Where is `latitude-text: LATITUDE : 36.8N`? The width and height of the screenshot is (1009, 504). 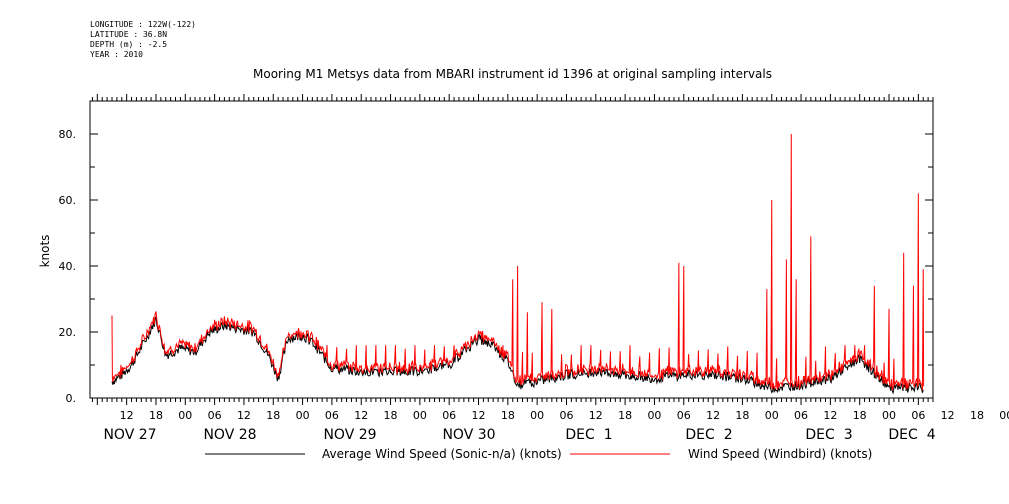 latitude-text: LATITUDE : 36.8N is located at coordinates (129, 34).